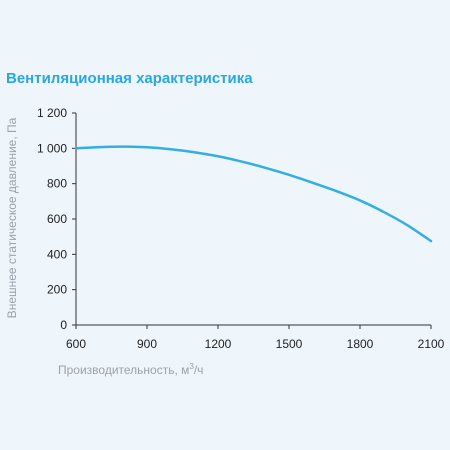  I want to click on y-ticks: 0 200 400 600 800 1 000 1 200, so click(56, 219).